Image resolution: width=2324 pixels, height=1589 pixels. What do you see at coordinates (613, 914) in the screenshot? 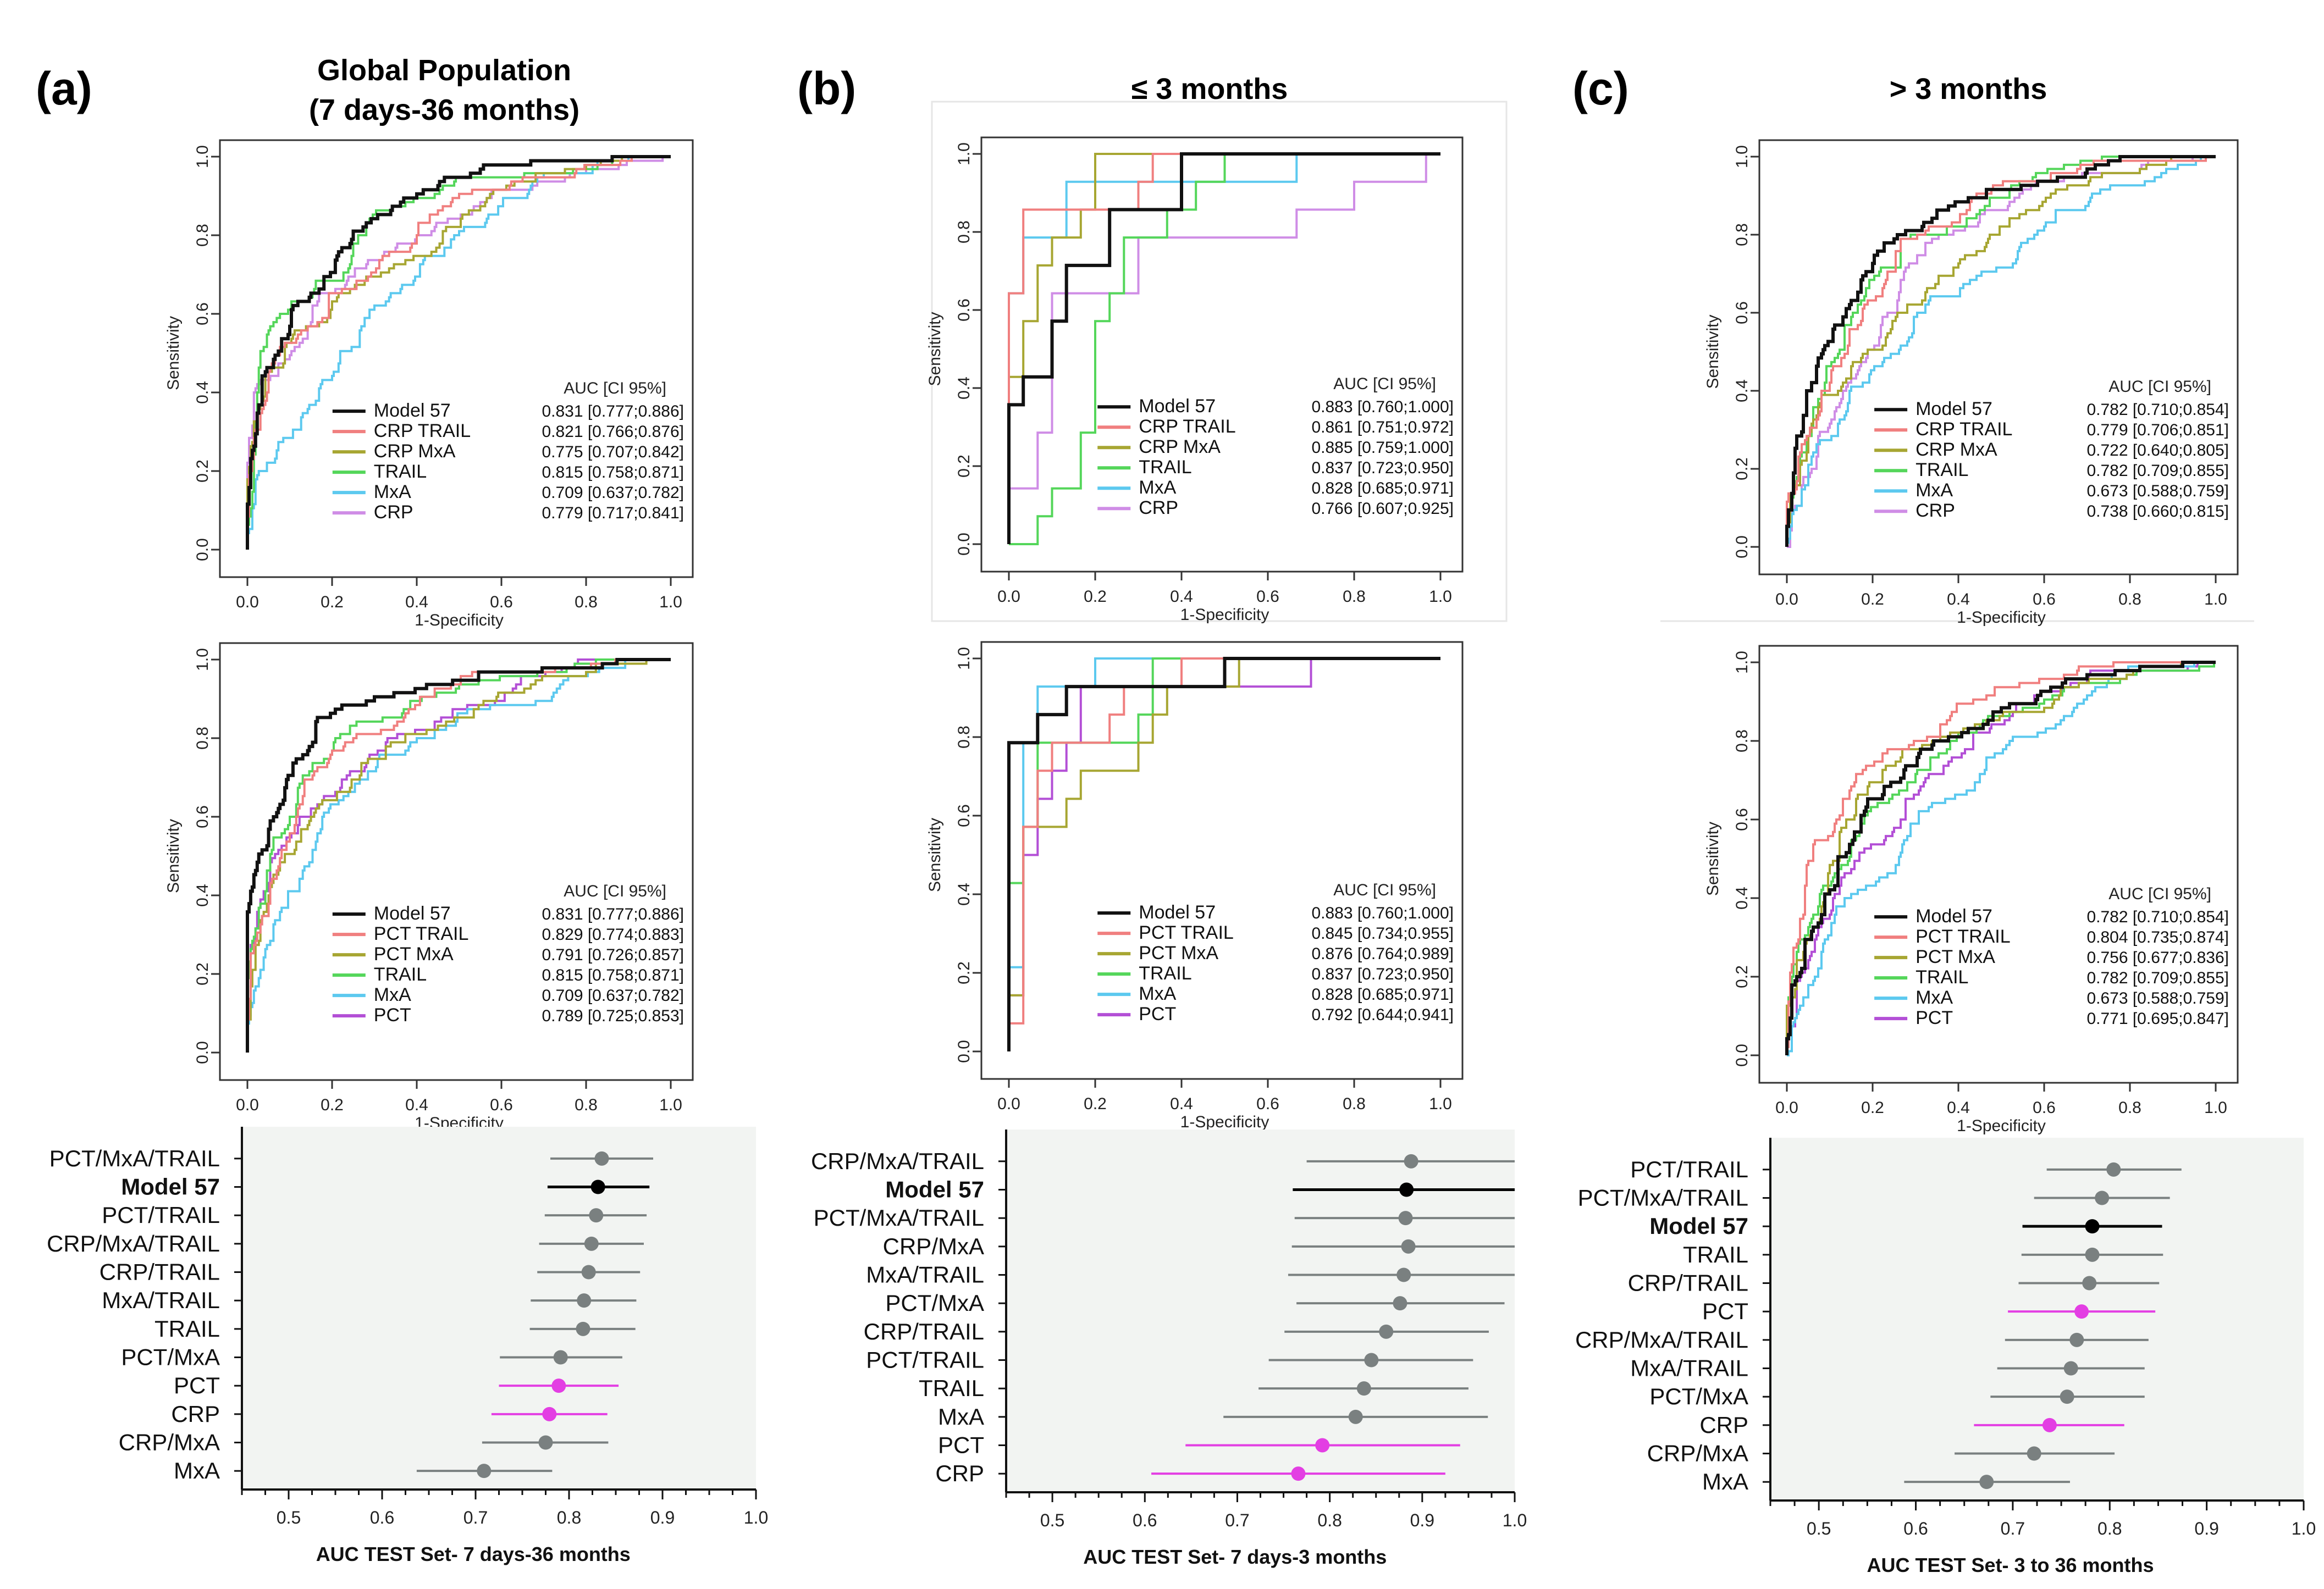
I see `legend-auc: 0.831 [0.777;0.886]` at bounding box center [613, 914].